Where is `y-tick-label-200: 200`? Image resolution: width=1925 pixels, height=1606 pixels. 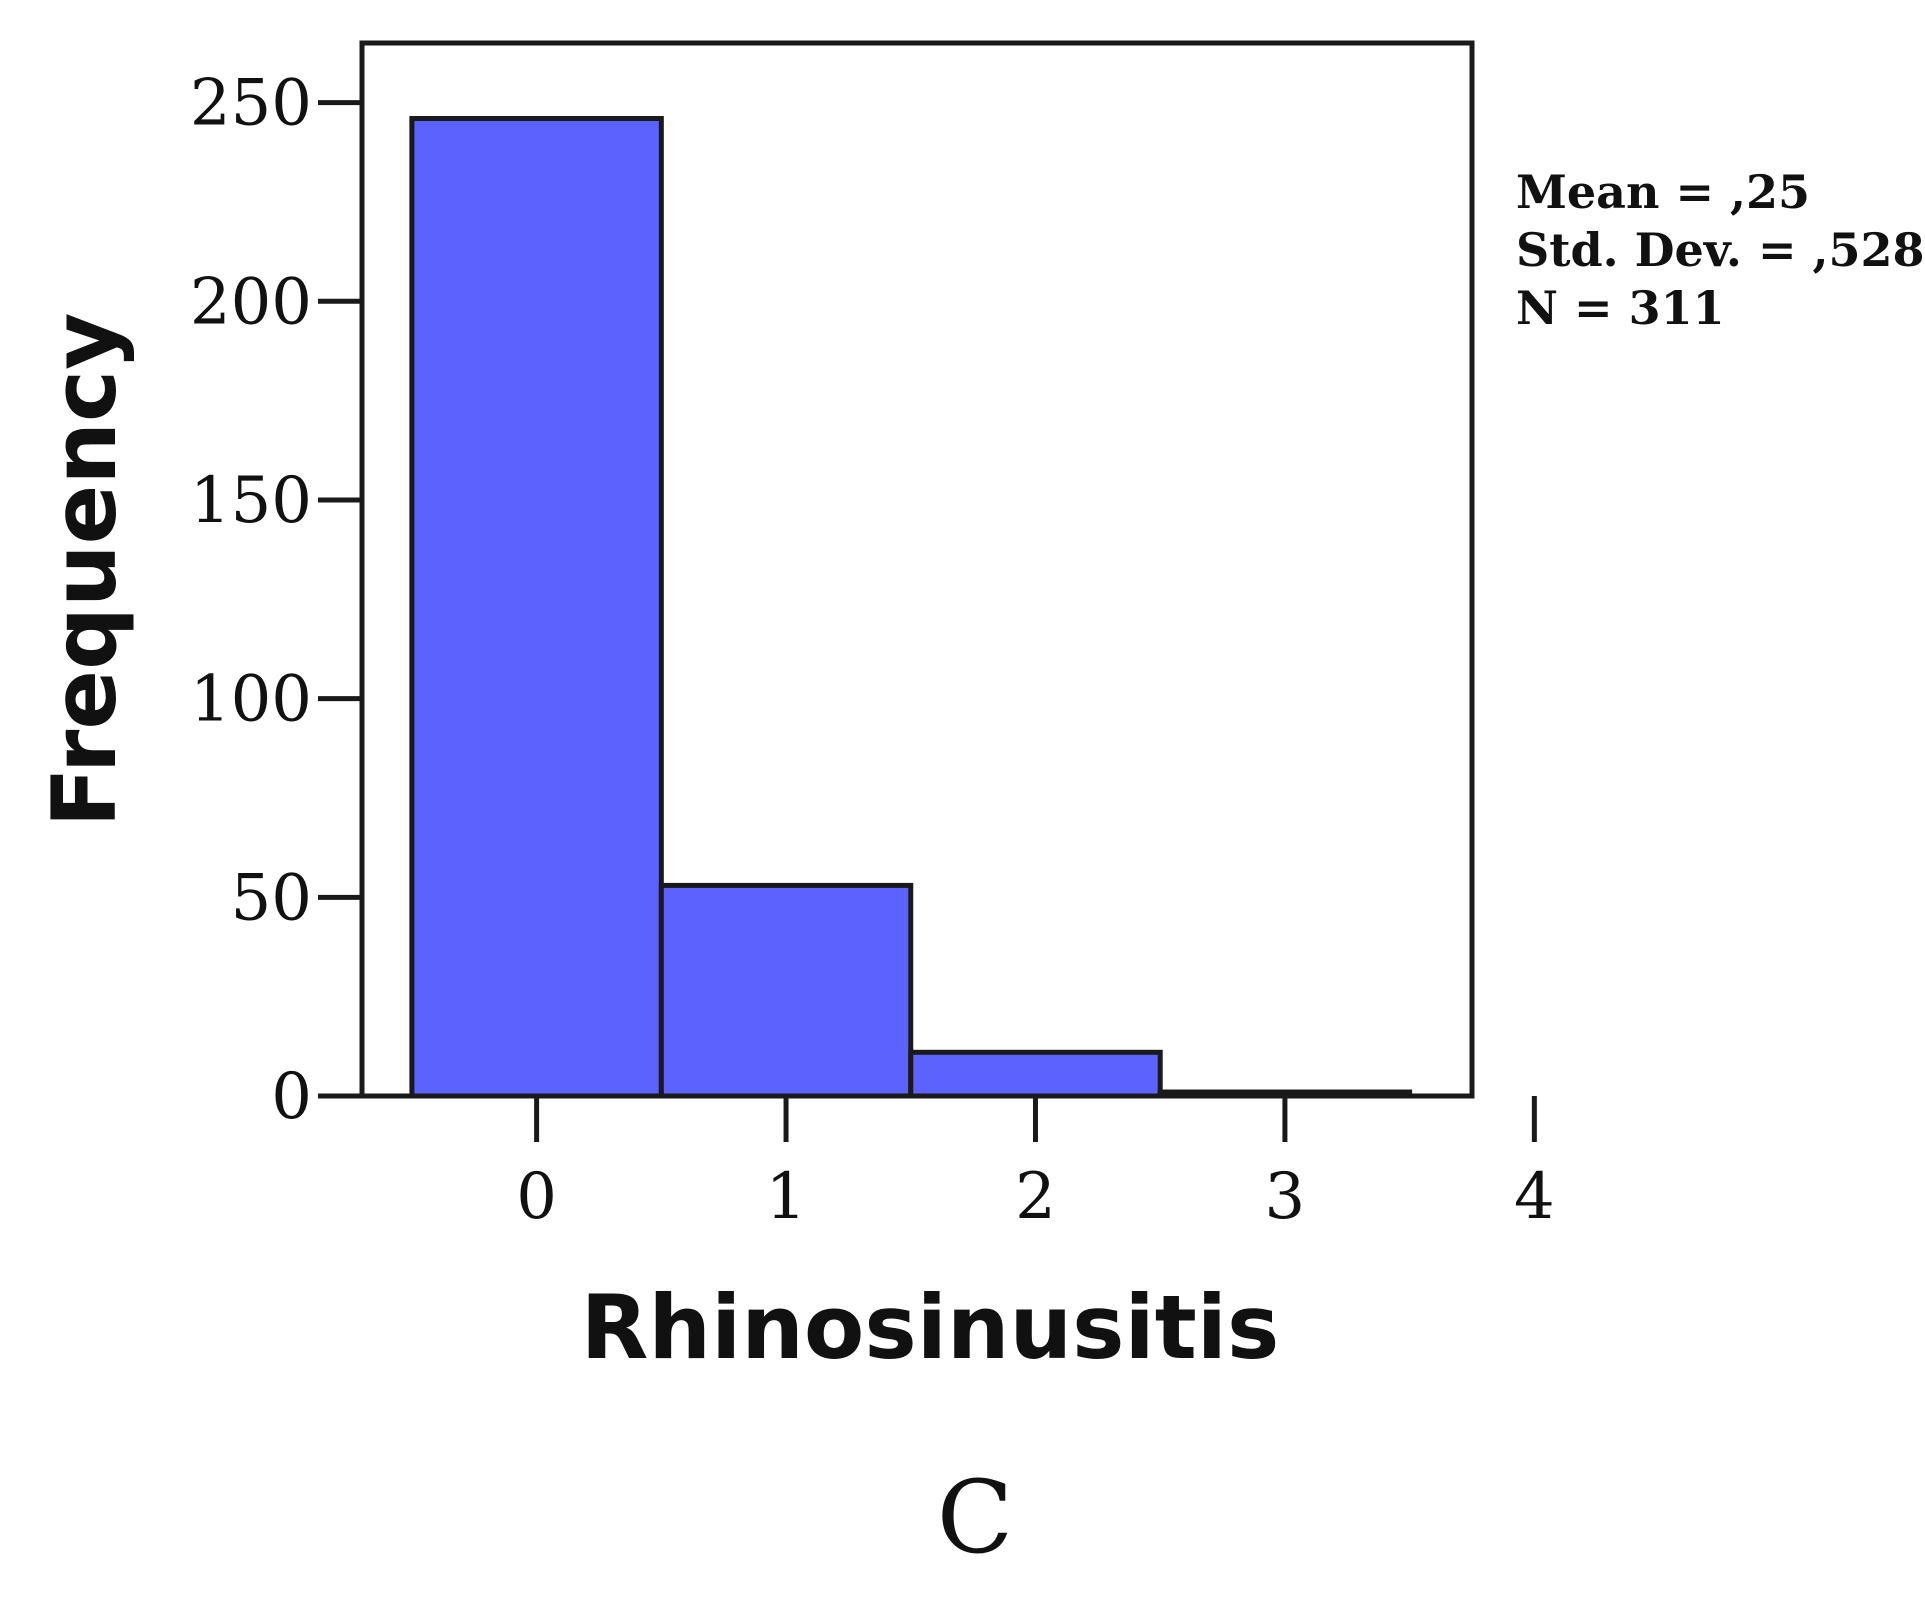 y-tick-label-200: 200 is located at coordinates (251, 302).